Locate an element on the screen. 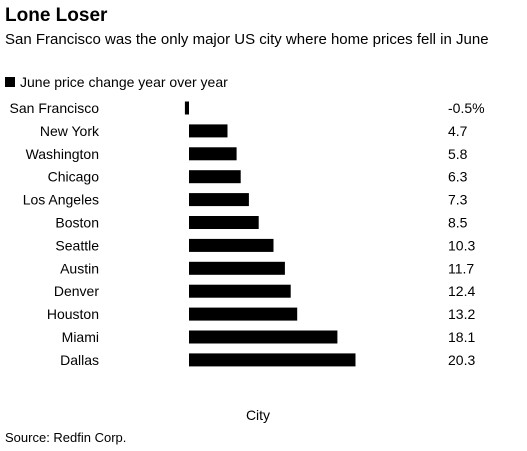 This screenshot has height=451, width=527. category-label-miami: Miami is located at coordinates (80, 337).